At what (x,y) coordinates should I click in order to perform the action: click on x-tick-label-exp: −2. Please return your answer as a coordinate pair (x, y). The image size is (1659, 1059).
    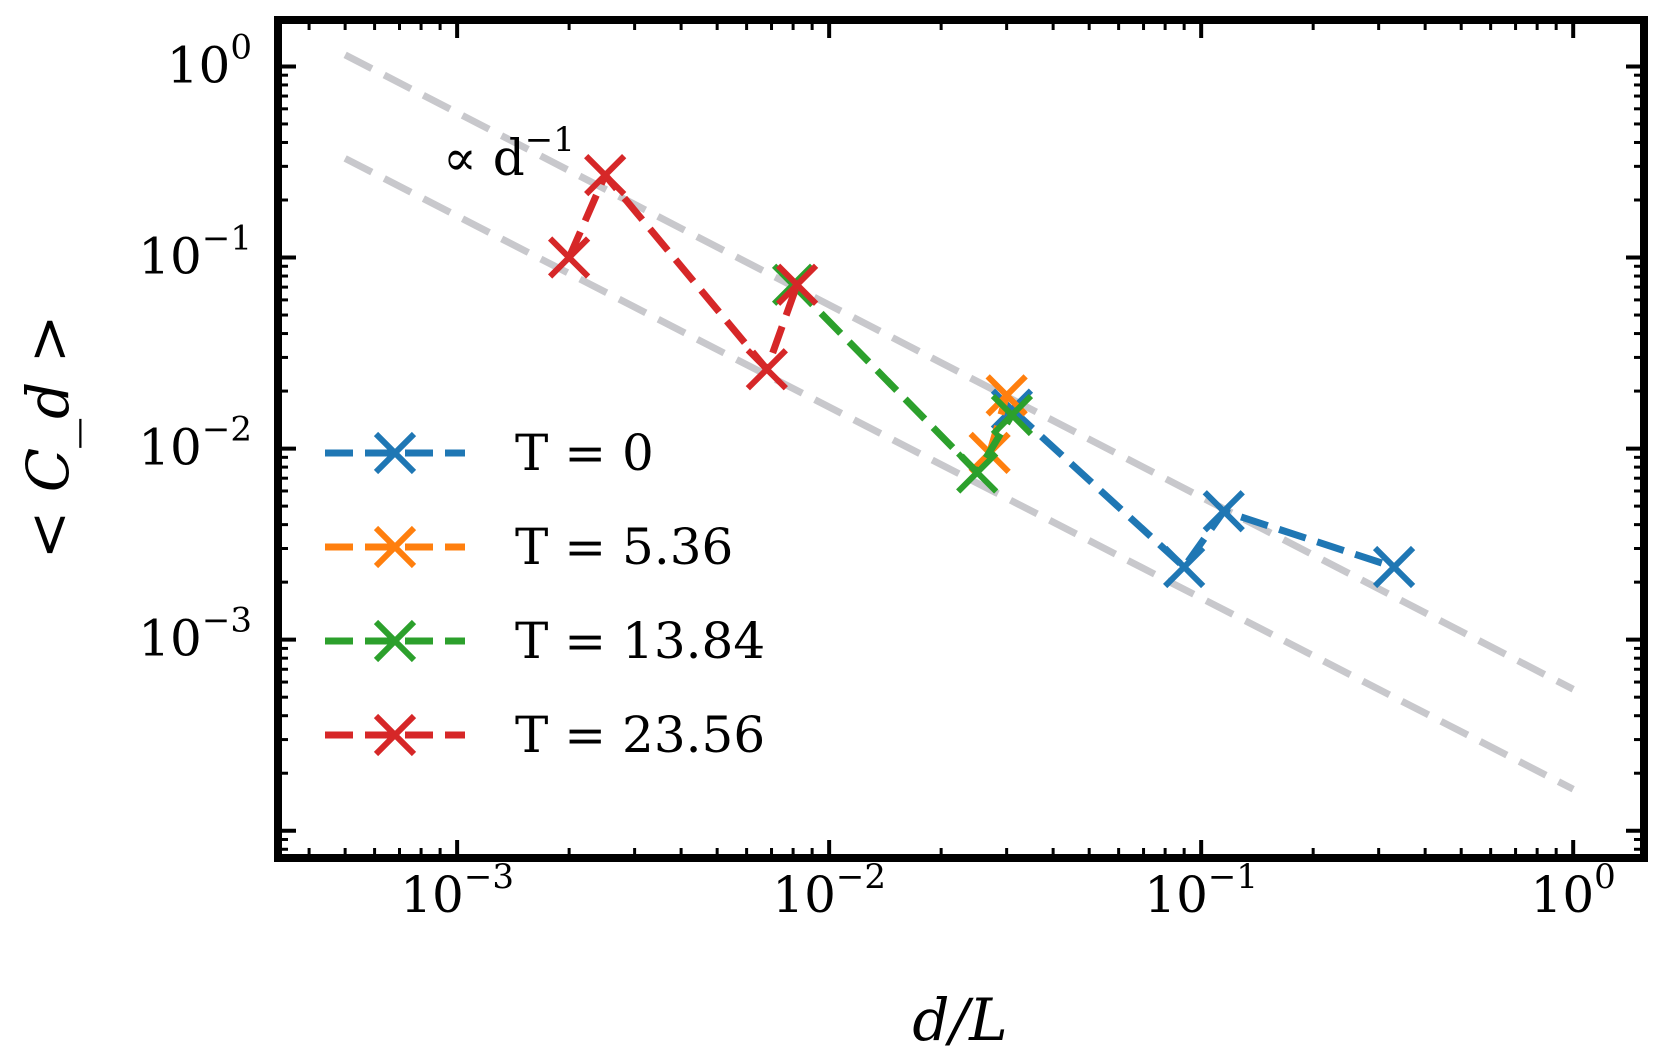
    Looking at the image, I should click on (861, 877).